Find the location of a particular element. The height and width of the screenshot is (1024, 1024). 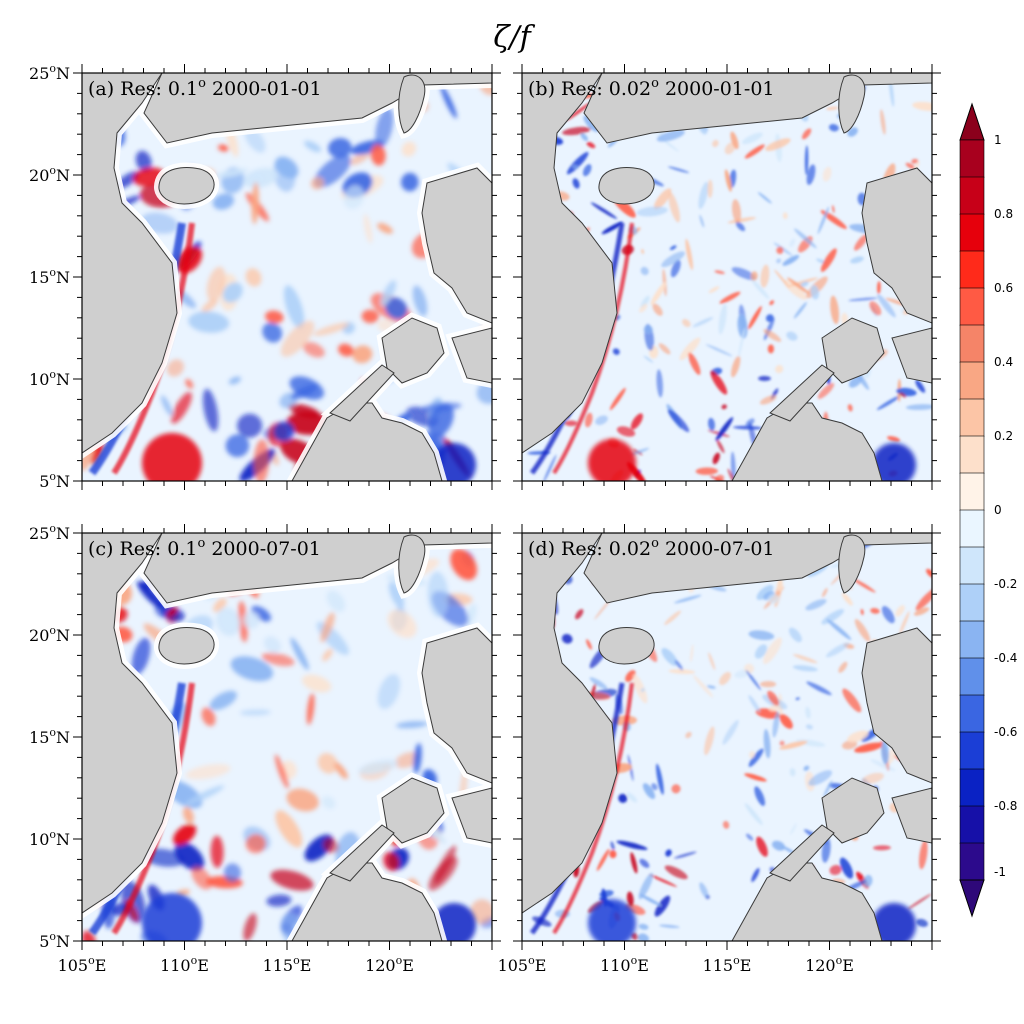

panel-label: (c) Res: 0.1o 2000-07-01 is located at coordinates (204, 548).